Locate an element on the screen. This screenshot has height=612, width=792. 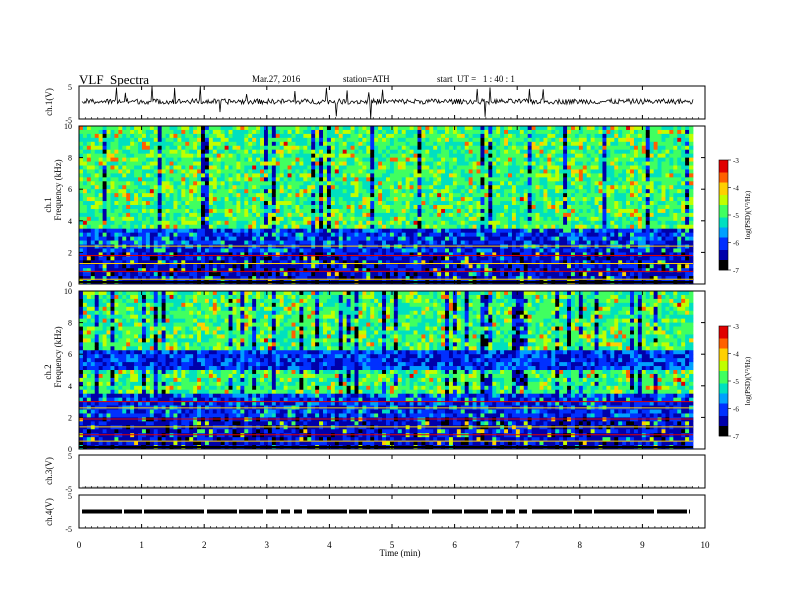
chart-title: VLF Spectra is located at coordinates (114, 79).